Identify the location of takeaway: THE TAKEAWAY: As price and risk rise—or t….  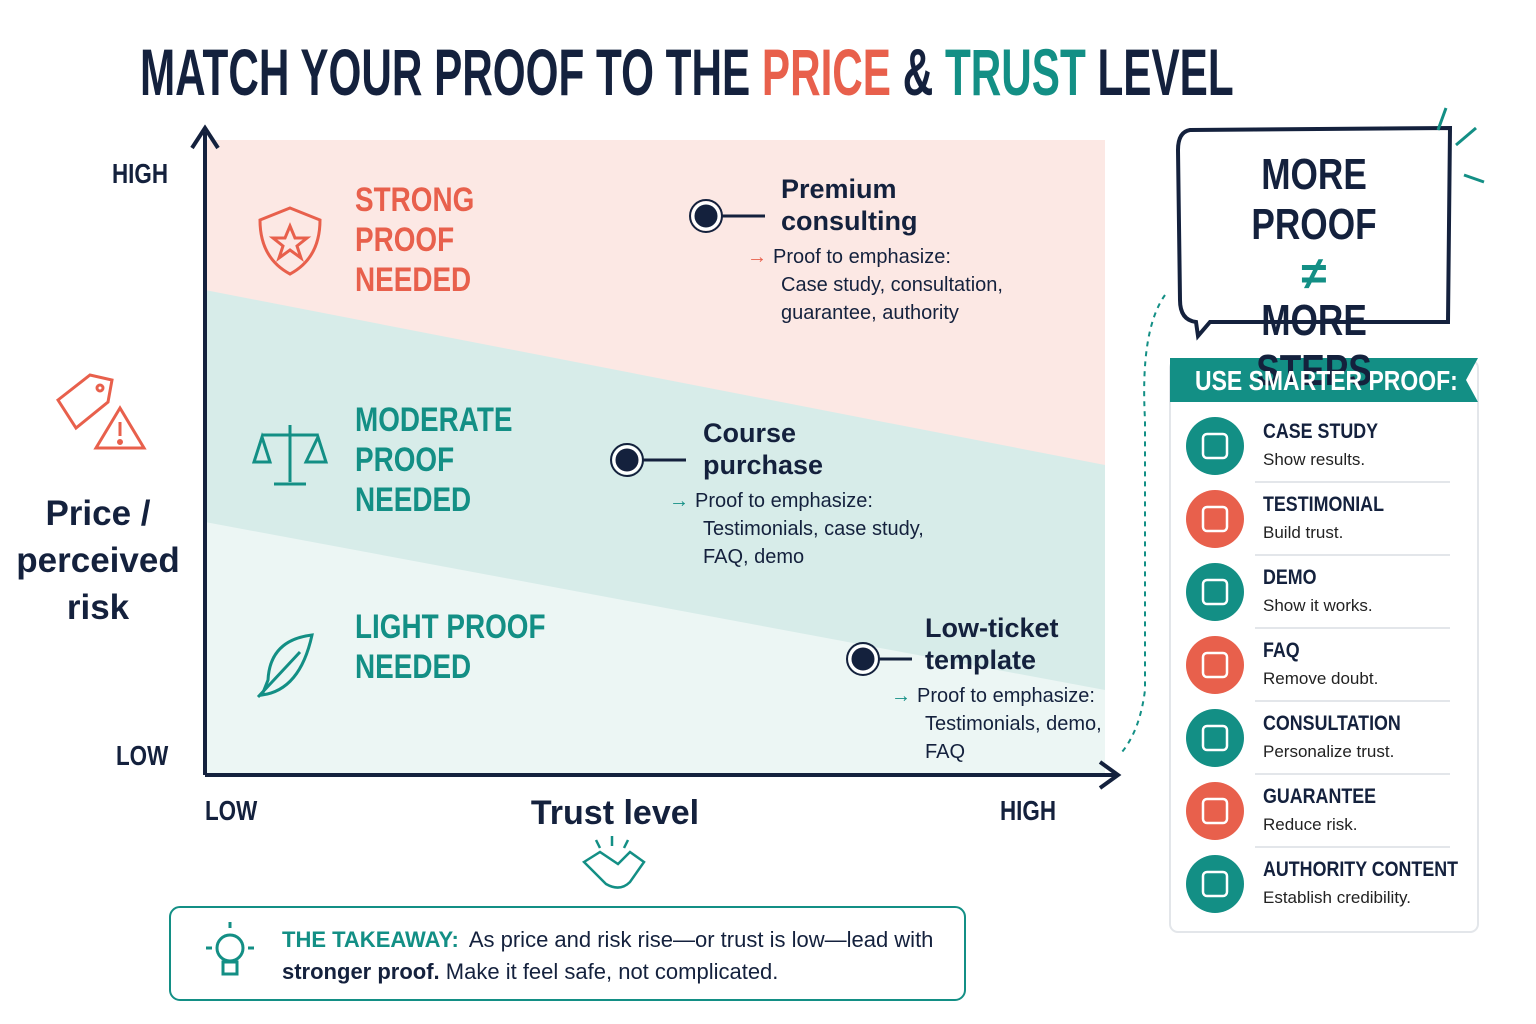
(617, 956).